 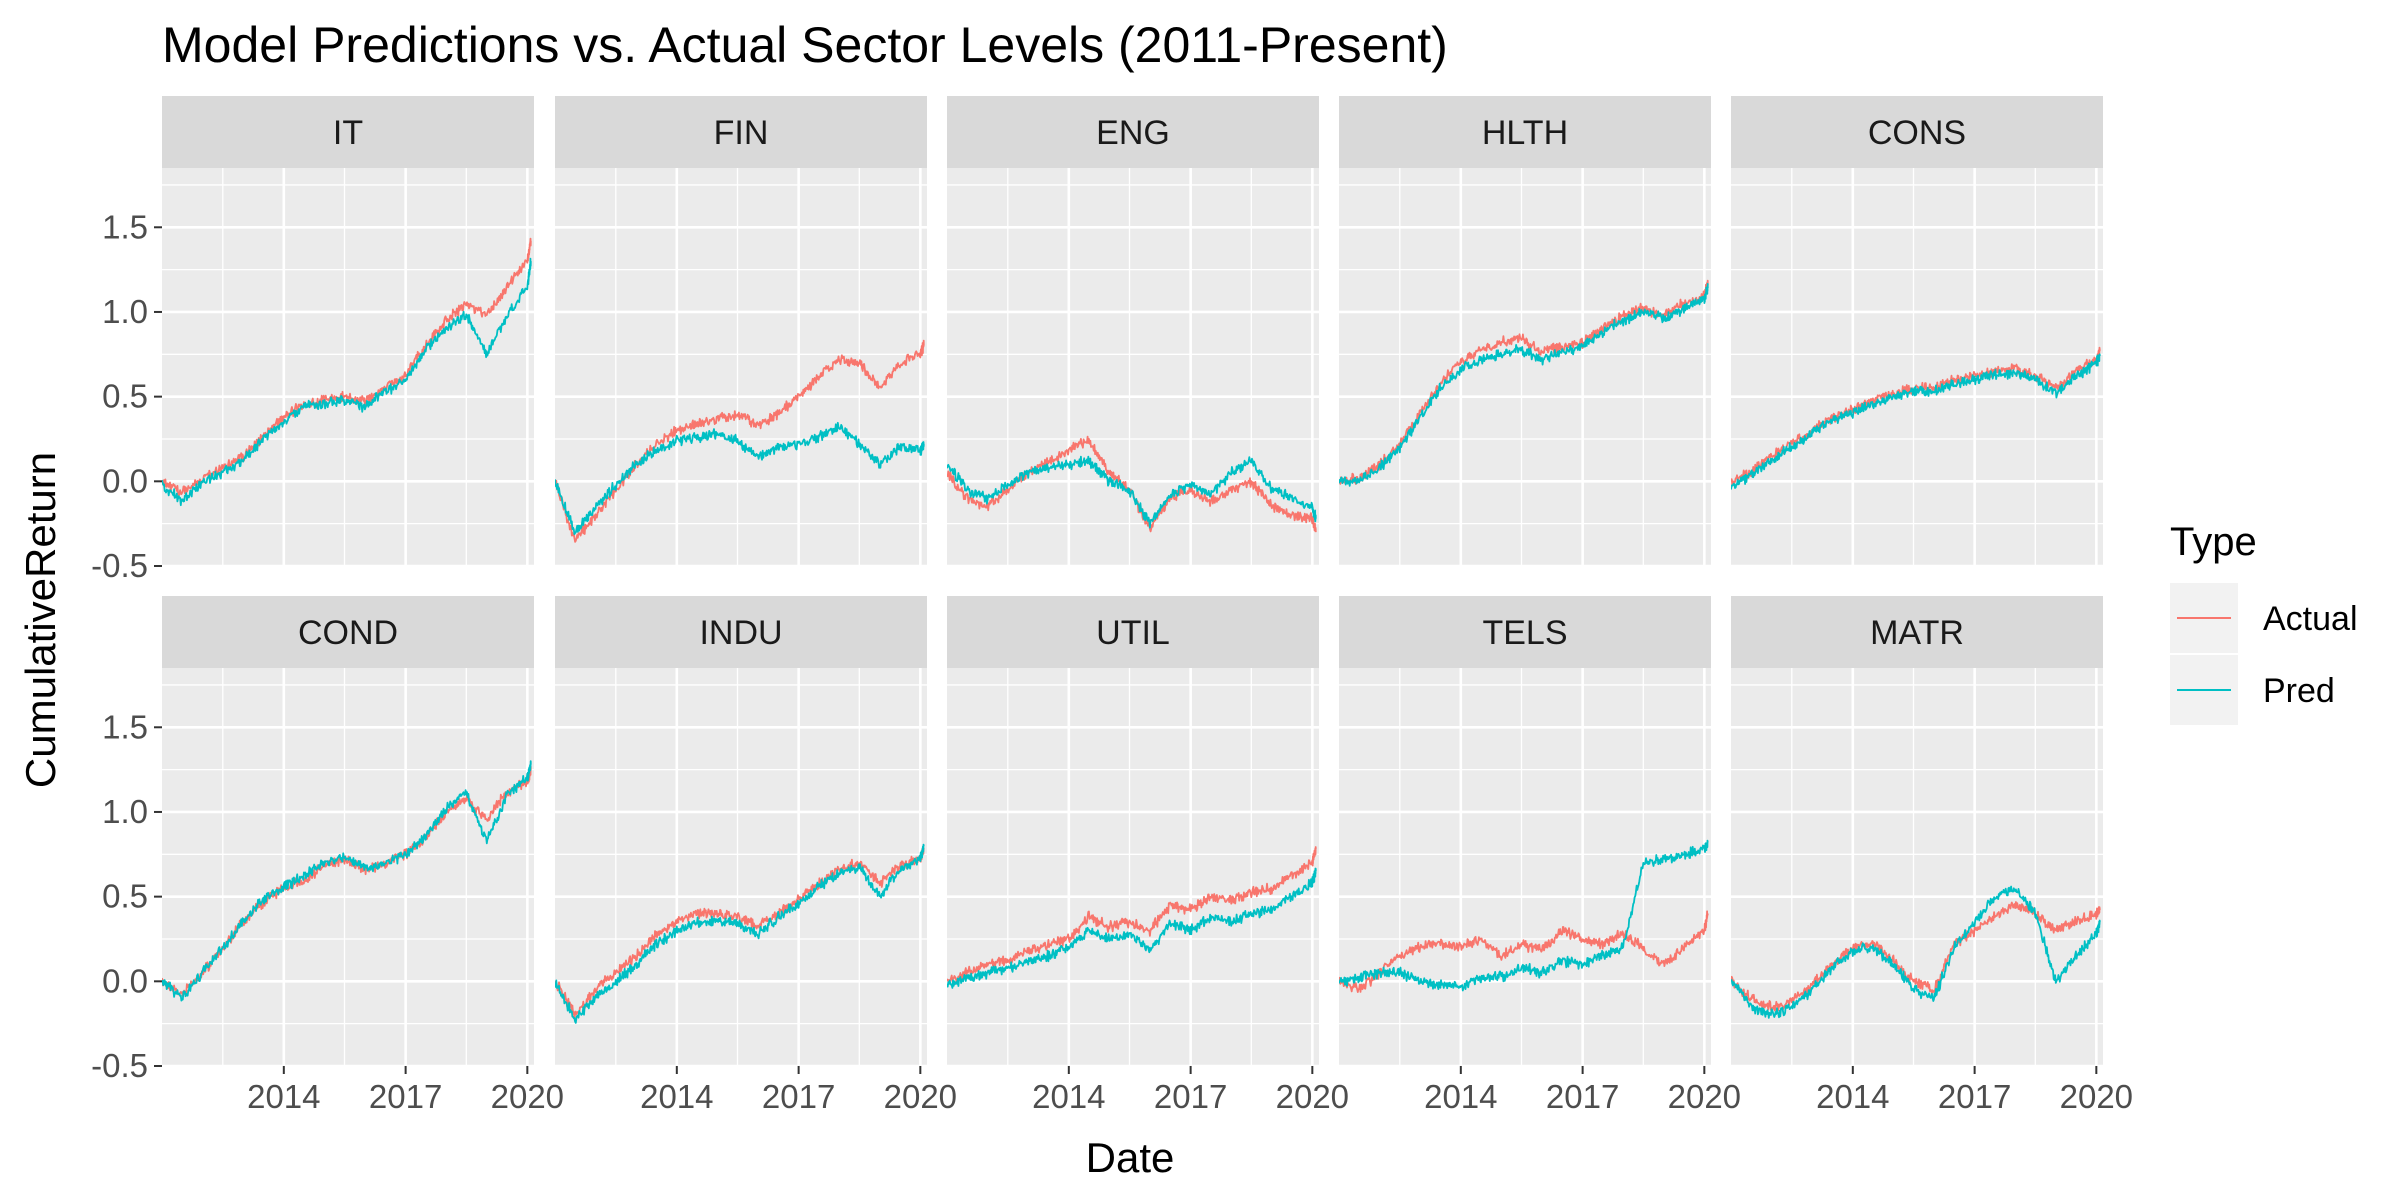 I want to click on facet-panel-it: IT, so click(x=348, y=331).